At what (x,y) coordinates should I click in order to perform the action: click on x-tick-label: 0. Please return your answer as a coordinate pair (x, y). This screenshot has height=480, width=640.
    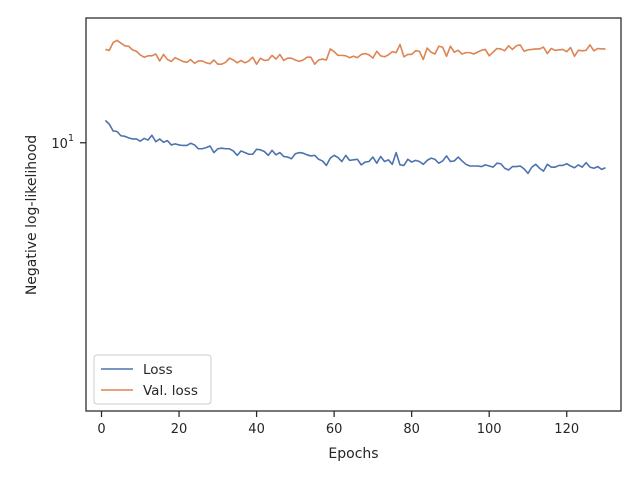
    Looking at the image, I should click on (101, 429).